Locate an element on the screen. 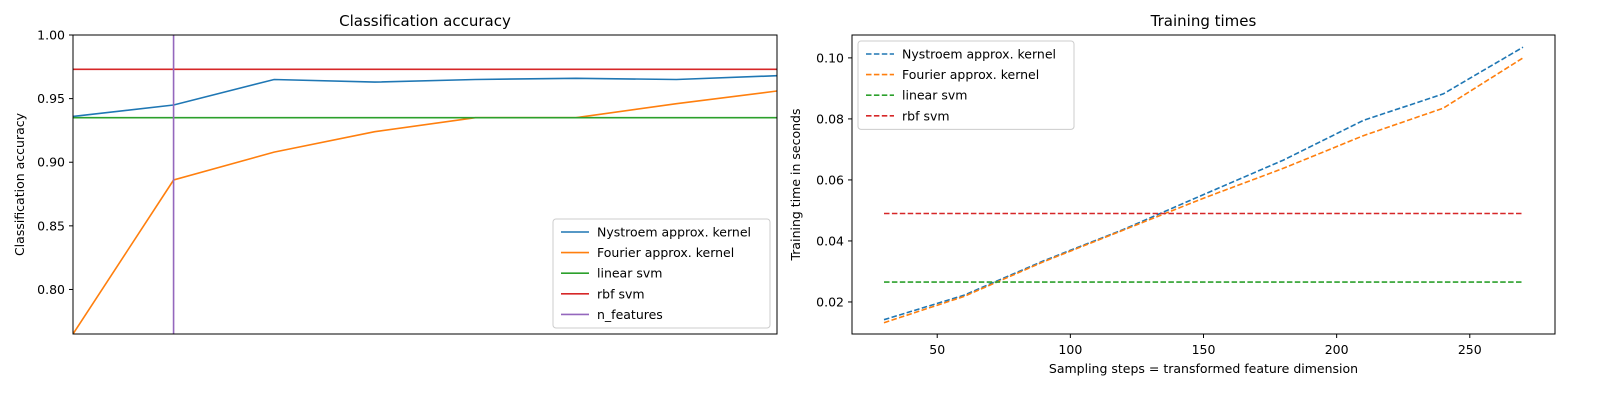 The width and height of the screenshot is (1600, 400). y-tick-label: 0.85 is located at coordinates (51, 225).